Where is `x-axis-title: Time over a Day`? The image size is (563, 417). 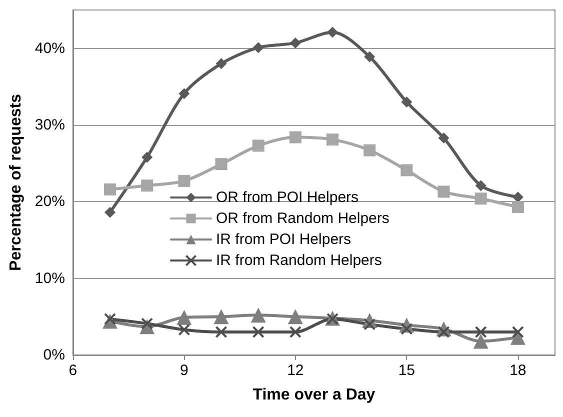
x-axis-title: Time over a Day is located at coordinates (314, 395).